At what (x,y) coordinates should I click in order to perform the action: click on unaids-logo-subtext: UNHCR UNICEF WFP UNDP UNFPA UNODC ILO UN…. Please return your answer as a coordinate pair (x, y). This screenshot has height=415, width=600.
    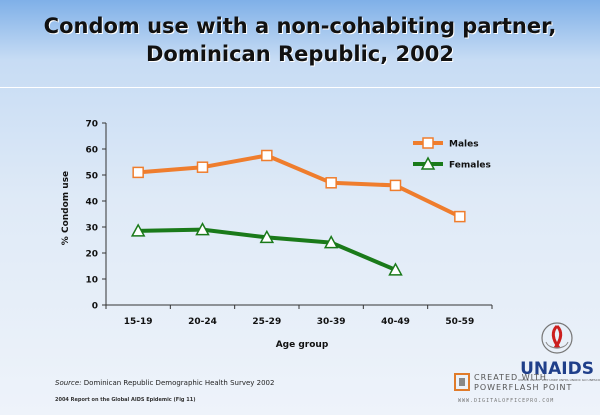
    Looking at the image, I should click on (559, 380).